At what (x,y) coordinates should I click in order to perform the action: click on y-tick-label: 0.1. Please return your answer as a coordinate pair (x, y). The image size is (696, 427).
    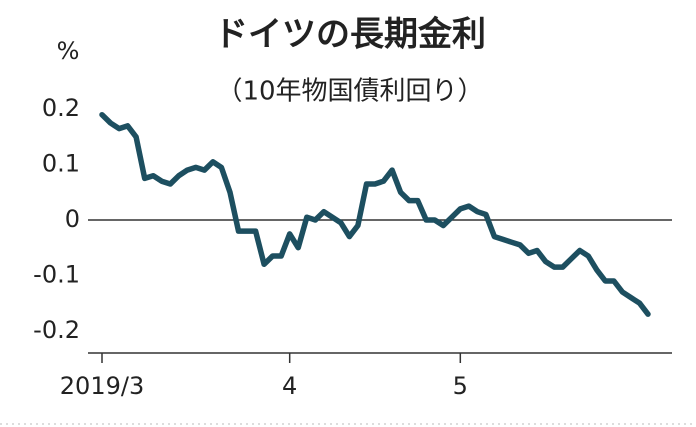
    Looking at the image, I should click on (61, 164).